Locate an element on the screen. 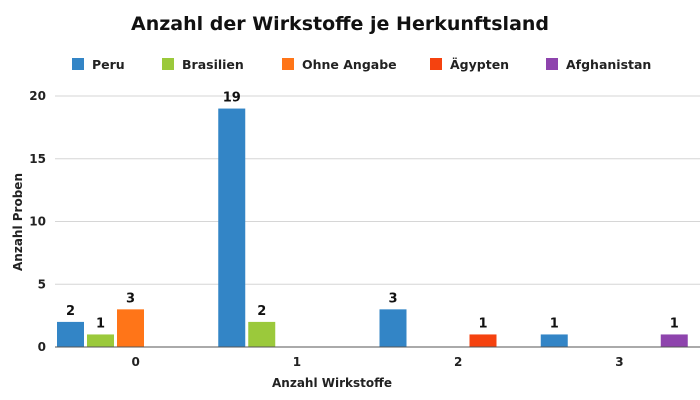  legend-label: Peru is located at coordinates (108, 64).